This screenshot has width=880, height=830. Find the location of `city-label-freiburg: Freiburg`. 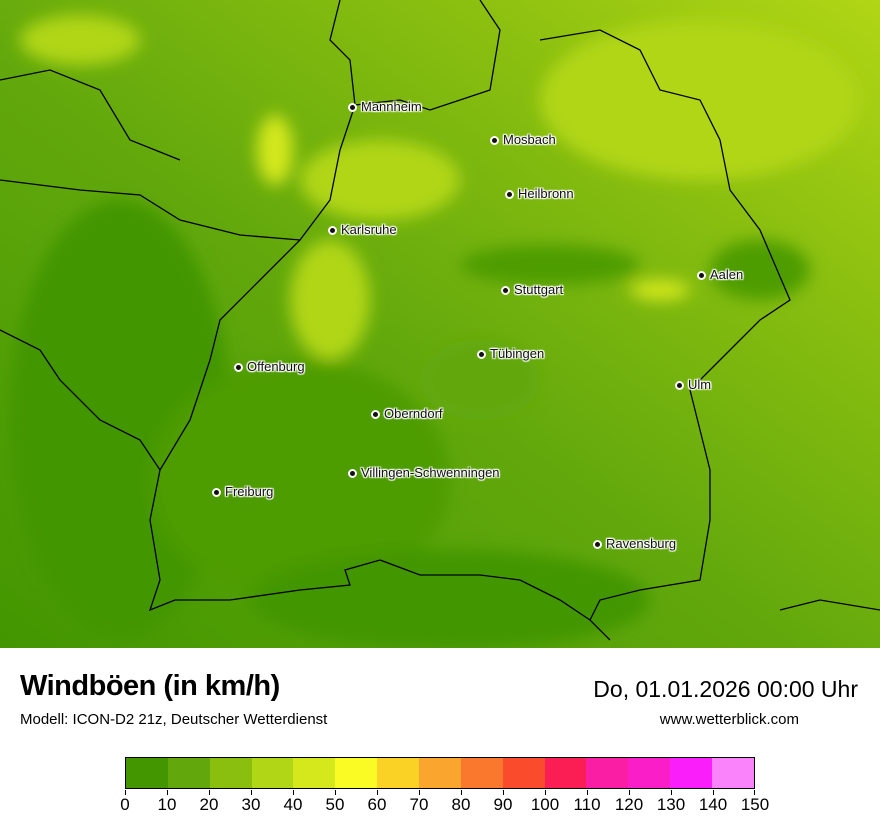

city-label-freiburg: Freiburg is located at coordinates (242, 491).